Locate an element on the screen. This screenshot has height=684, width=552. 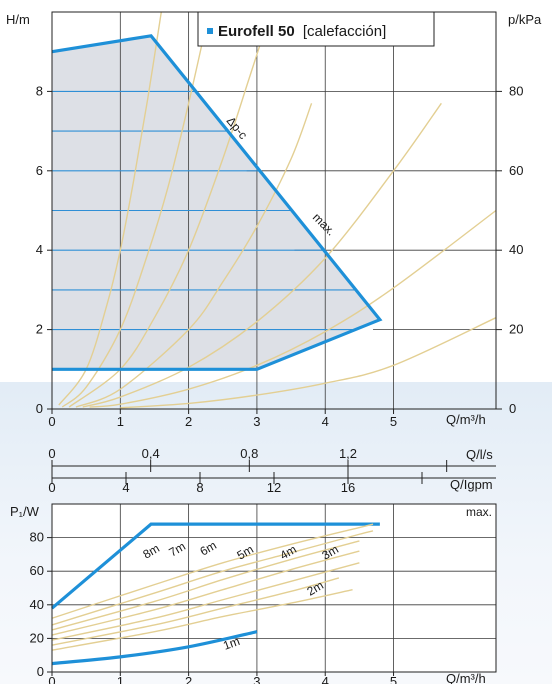
power-curve-2m is located at coordinates (202, 619).